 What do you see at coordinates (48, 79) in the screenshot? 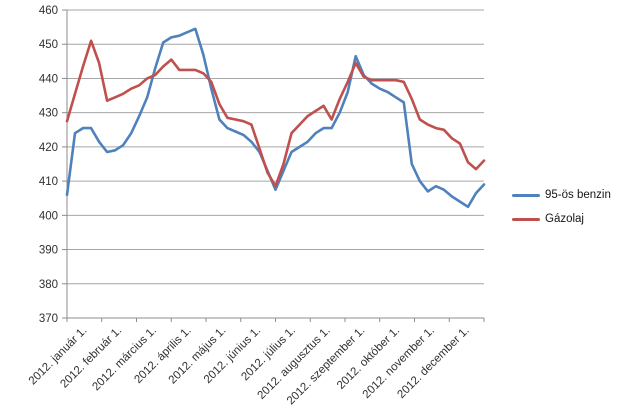
I see `y-axis-label: 440` at bounding box center [48, 79].